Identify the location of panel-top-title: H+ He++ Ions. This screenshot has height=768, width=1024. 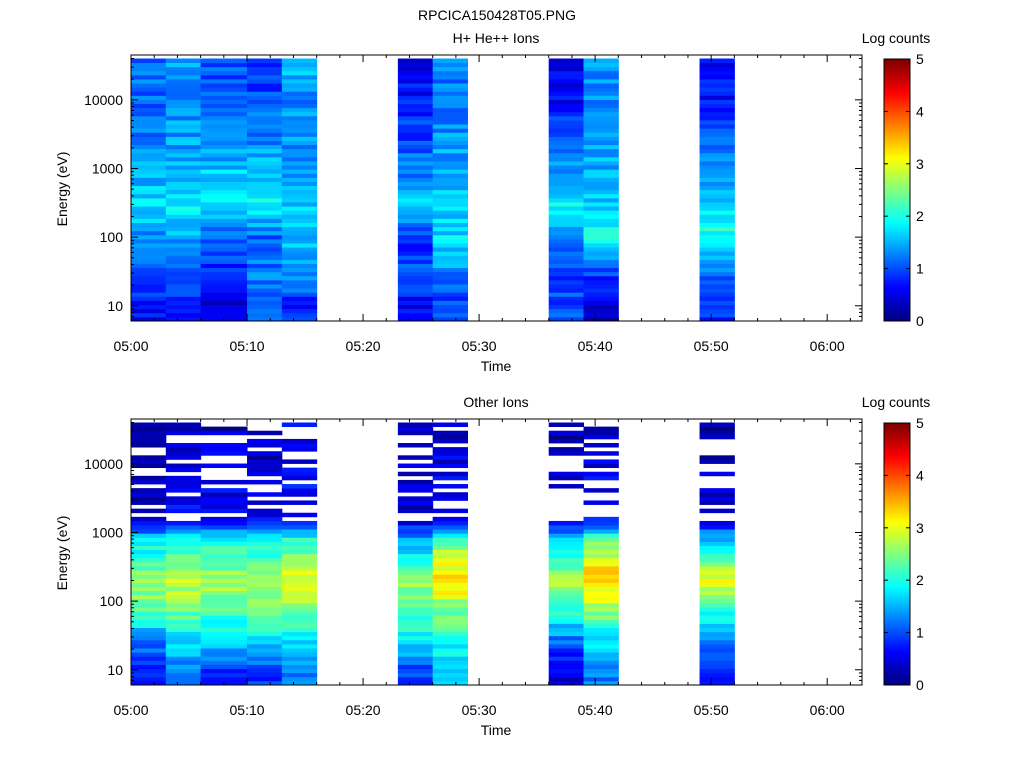
(496, 38).